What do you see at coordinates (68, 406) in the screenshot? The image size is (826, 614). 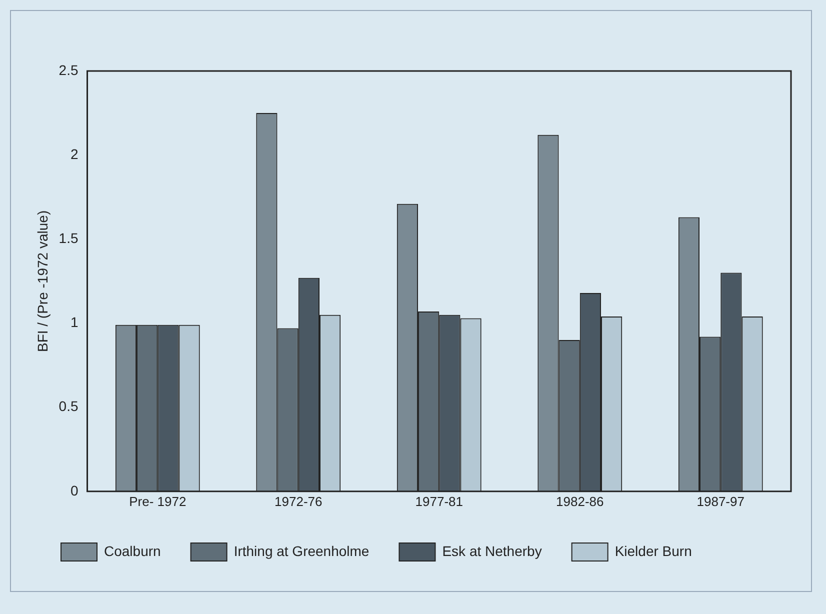 I see `y-tick-label: 0.5` at bounding box center [68, 406].